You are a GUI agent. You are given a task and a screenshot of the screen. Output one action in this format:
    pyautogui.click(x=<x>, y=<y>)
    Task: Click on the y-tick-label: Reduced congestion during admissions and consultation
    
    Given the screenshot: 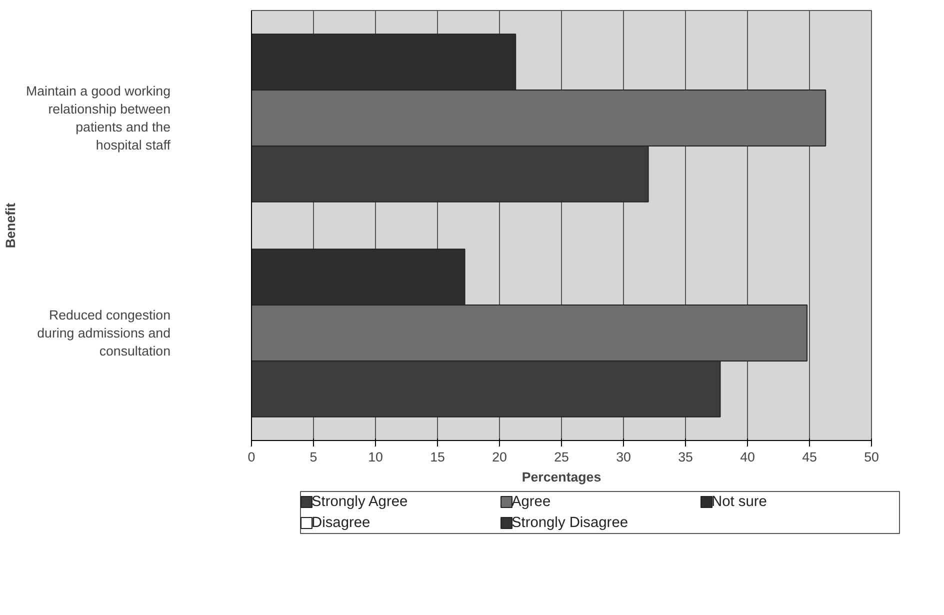 What is the action you would take?
    pyautogui.click(x=104, y=333)
    